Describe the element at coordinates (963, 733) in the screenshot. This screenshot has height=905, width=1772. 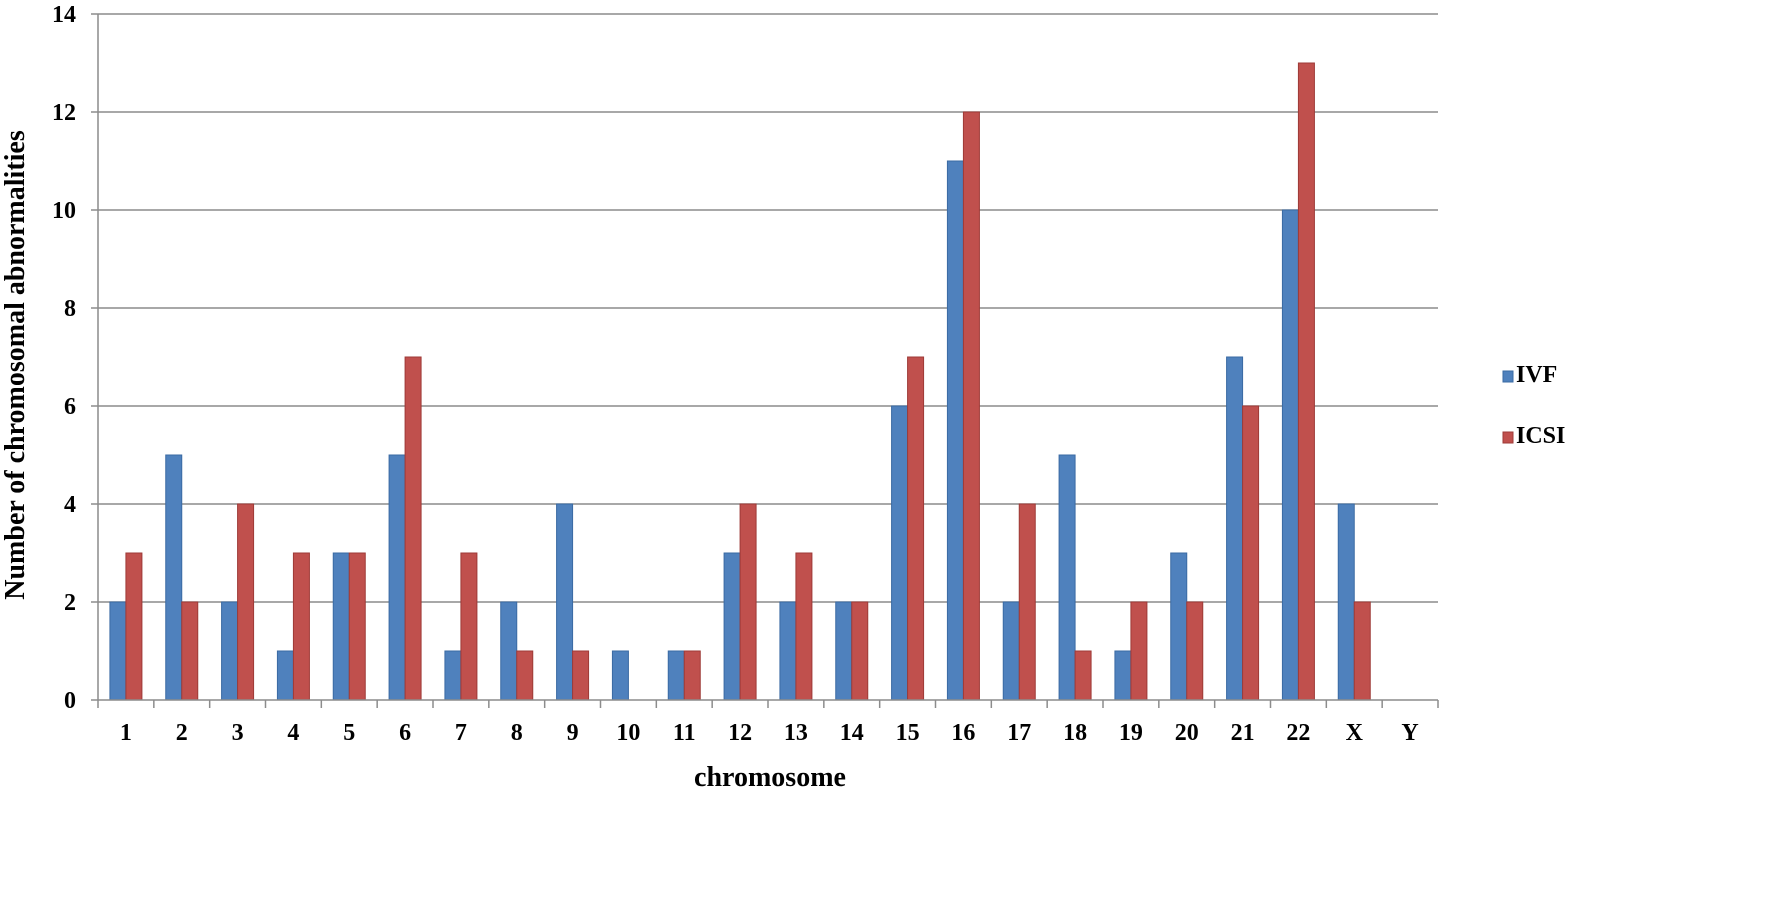
I see `x-tick-label: 16` at that location.